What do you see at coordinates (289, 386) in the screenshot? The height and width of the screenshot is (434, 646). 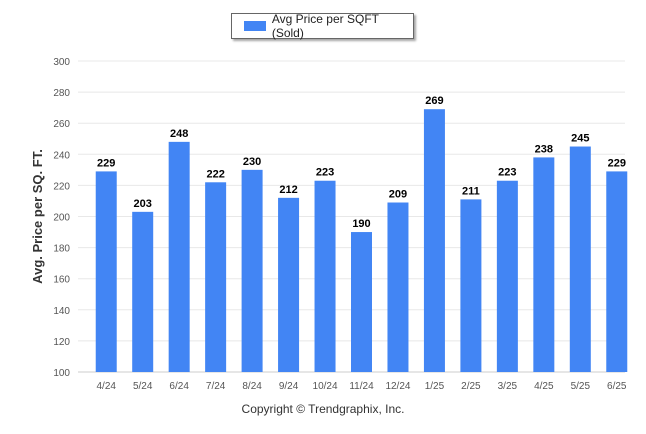 I see `x-tick-label: 9/24` at bounding box center [289, 386].